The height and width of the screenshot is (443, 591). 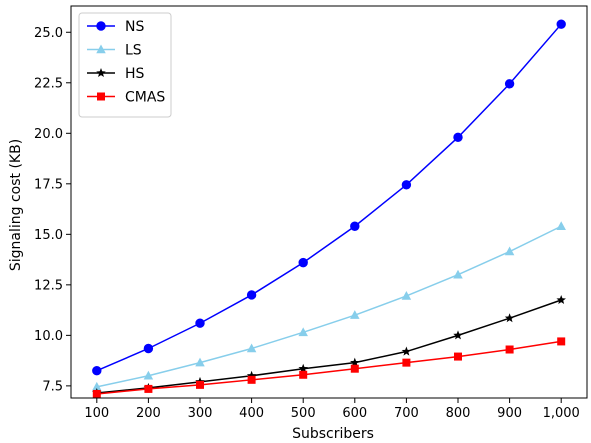 I want to click on x-axis-label: Subscribers, so click(x=333, y=434).